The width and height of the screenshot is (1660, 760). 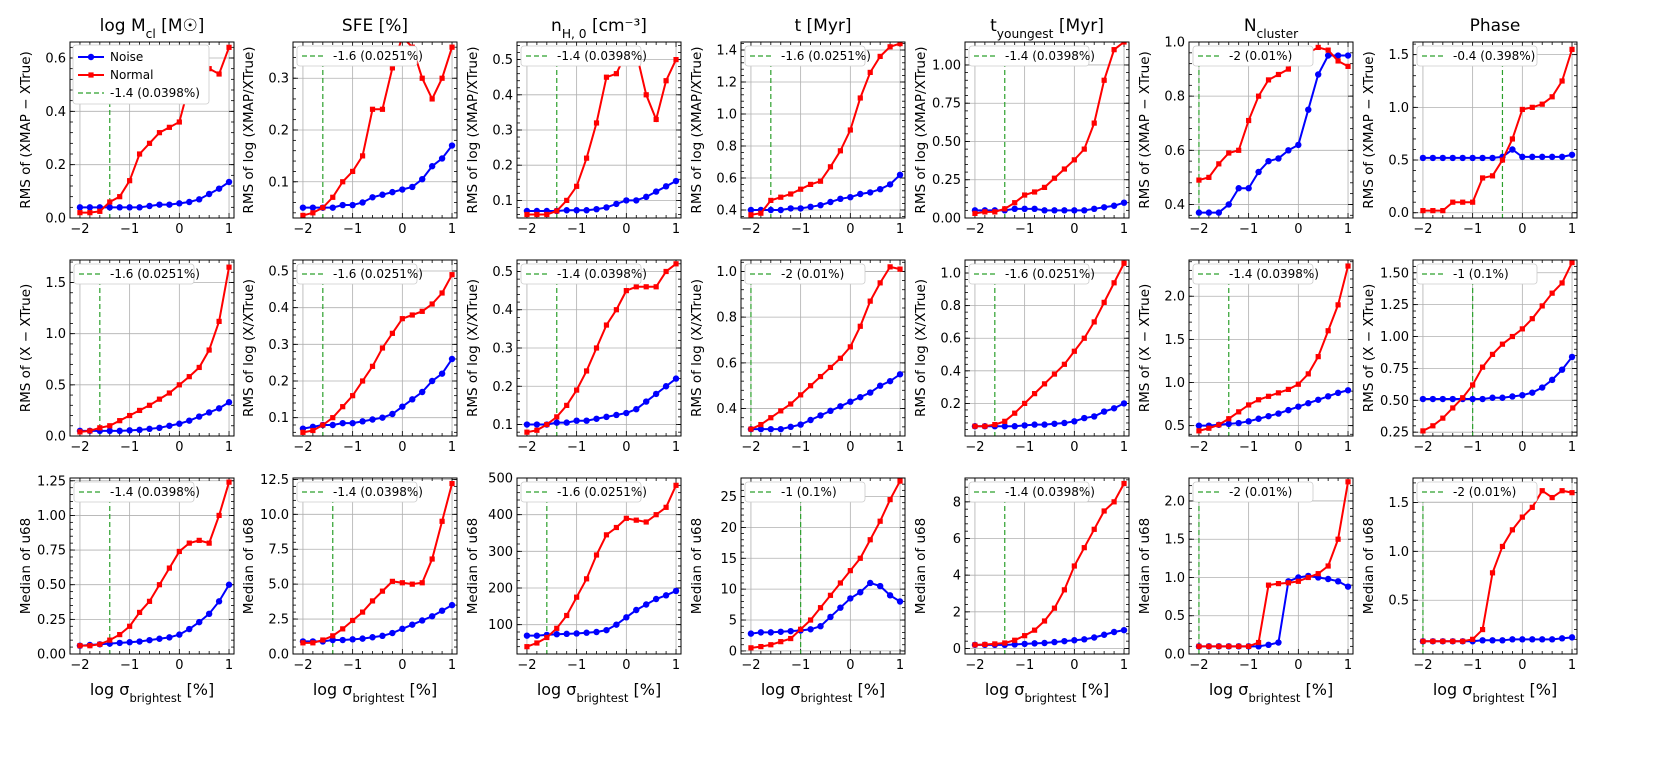 What do you see at coordinates (1271, 28) in the screenshot?
I see `column-title: Ncluster` at bounding box center [1271, 28].